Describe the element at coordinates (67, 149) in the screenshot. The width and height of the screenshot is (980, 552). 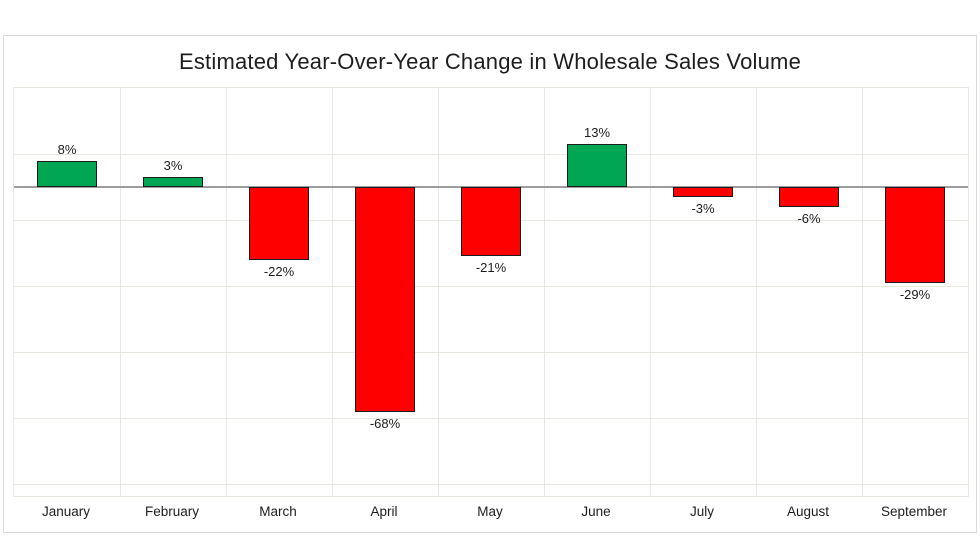
I see `bar-value-label: 8%` at that location.